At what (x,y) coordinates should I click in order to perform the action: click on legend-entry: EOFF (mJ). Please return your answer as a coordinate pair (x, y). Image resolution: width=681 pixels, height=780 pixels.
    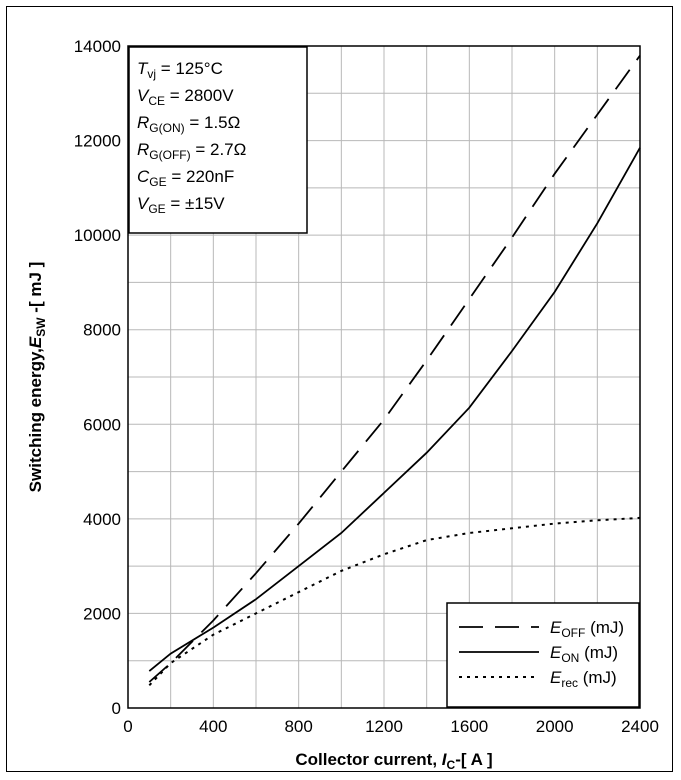
    Looking at the image, I should click on (587, 629).